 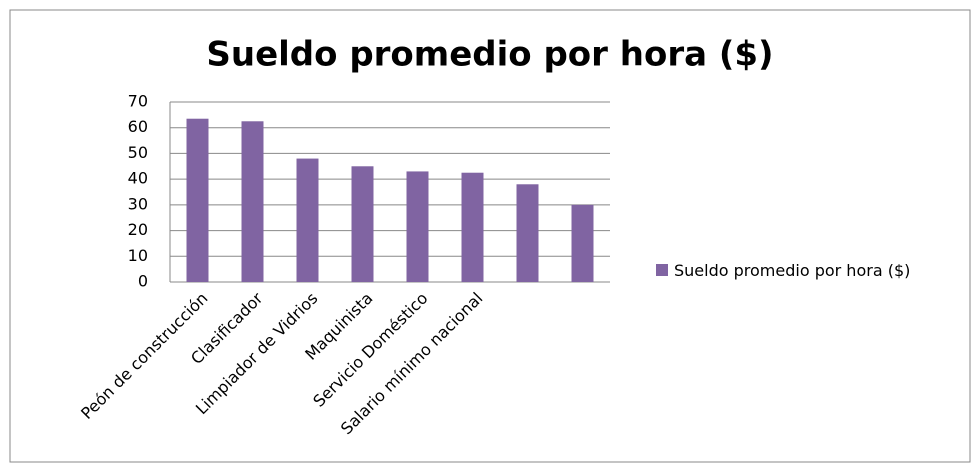 I want to click on y-tick-label: 0, so click(x=143, y=281).